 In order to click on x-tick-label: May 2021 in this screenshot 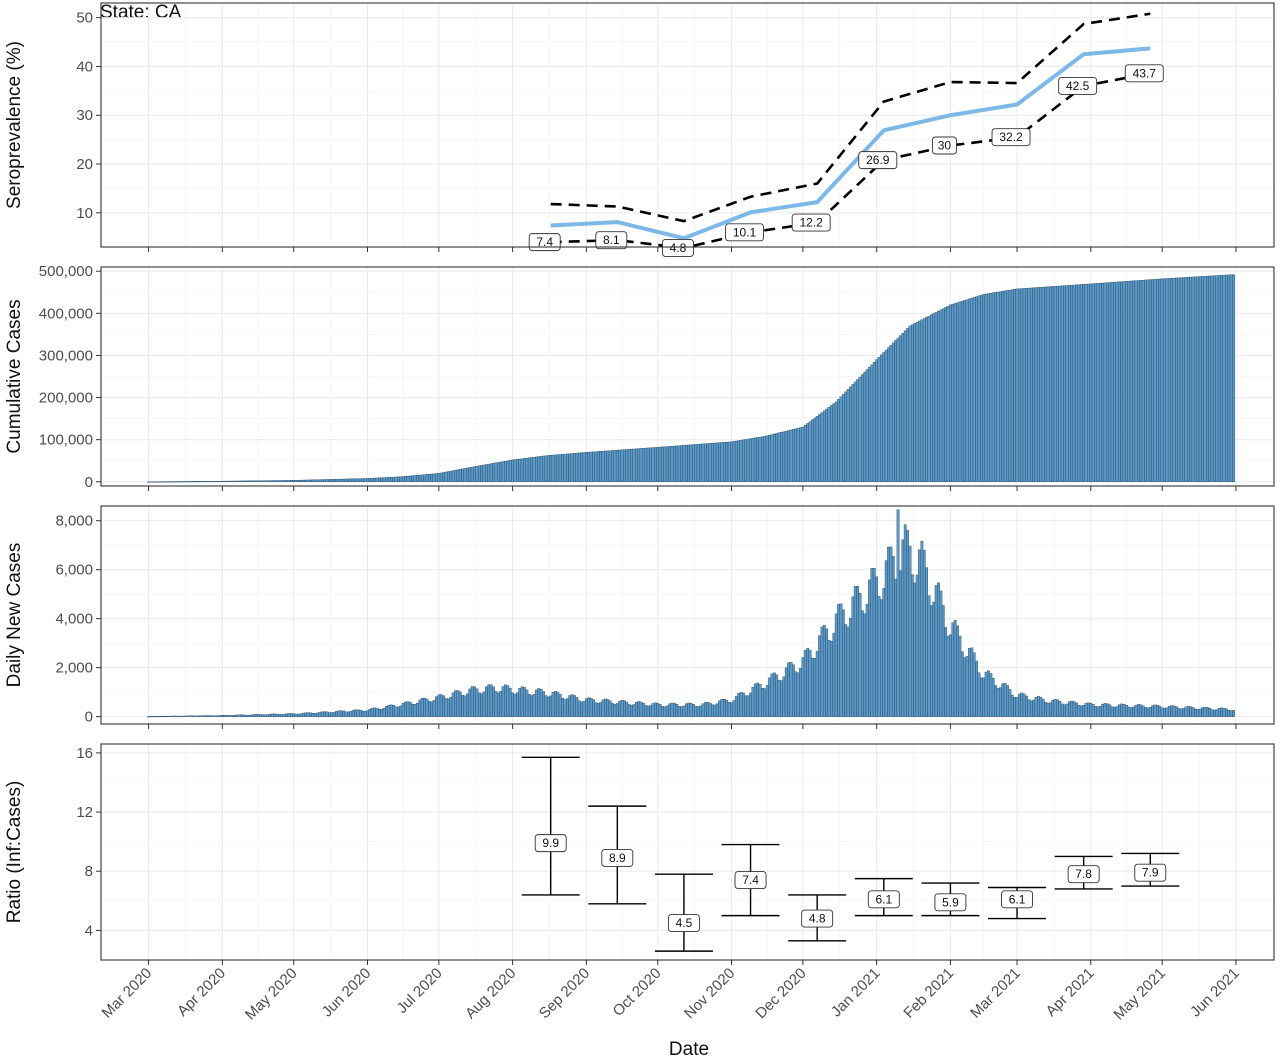, I will do `click(1139, 994)`.